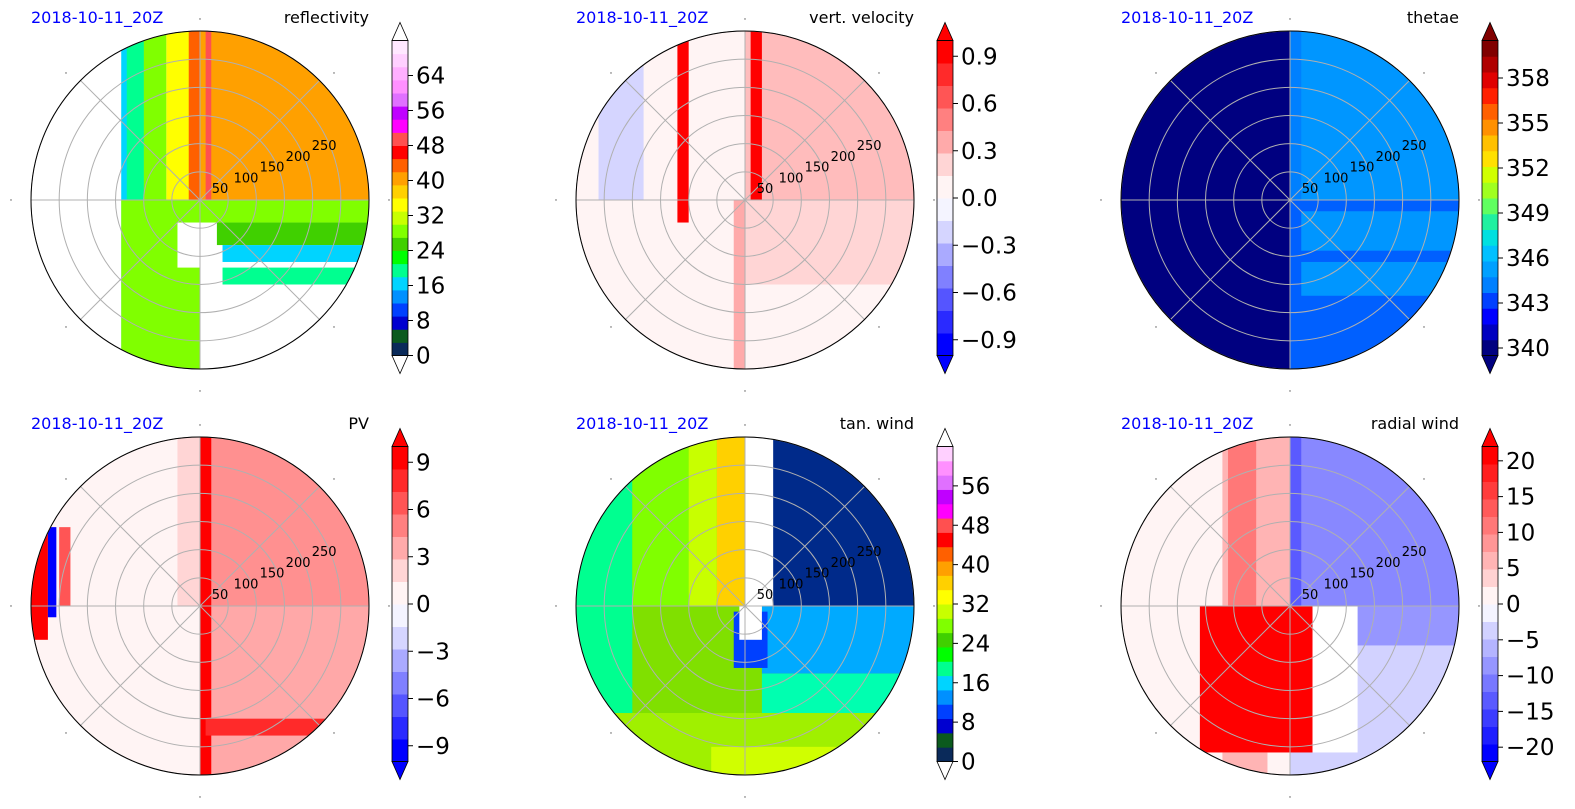 This screenshot has width=1575, height=809. What do you see at coordinates (642, 18) in the screenshot?
I see `panel-date: 2018-10-11_20Z` at bounding box center [642, 18].